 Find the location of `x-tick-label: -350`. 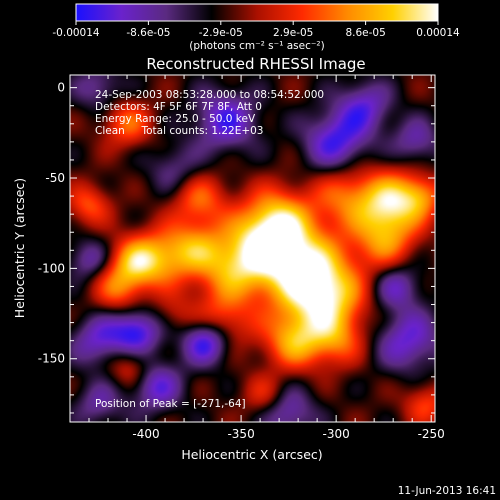

x-tick-label: -350 is located at coordinates (240, 434).